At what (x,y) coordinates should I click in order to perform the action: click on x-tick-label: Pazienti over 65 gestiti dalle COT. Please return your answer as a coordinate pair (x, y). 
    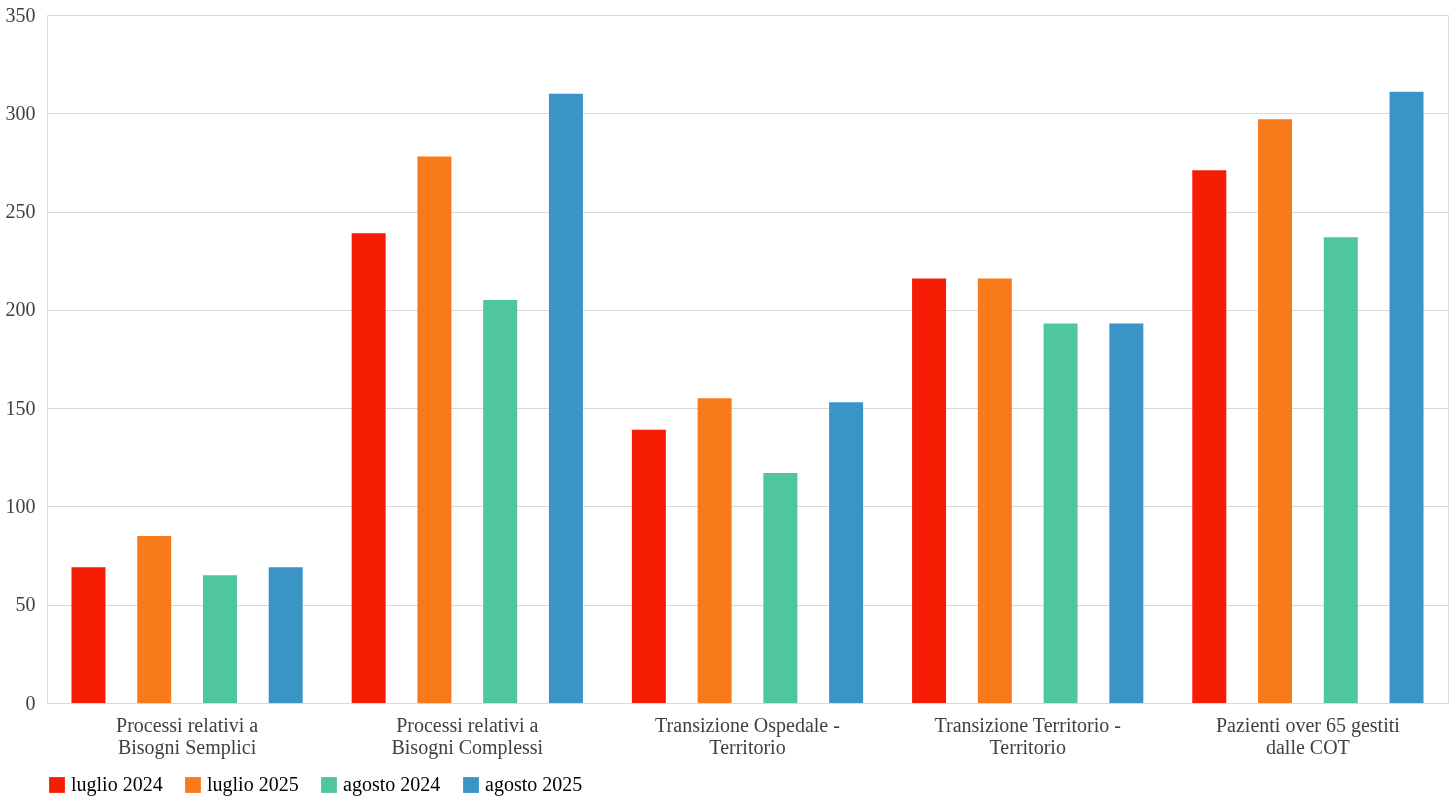
    Looking at the image, I should click on (1308, 735).